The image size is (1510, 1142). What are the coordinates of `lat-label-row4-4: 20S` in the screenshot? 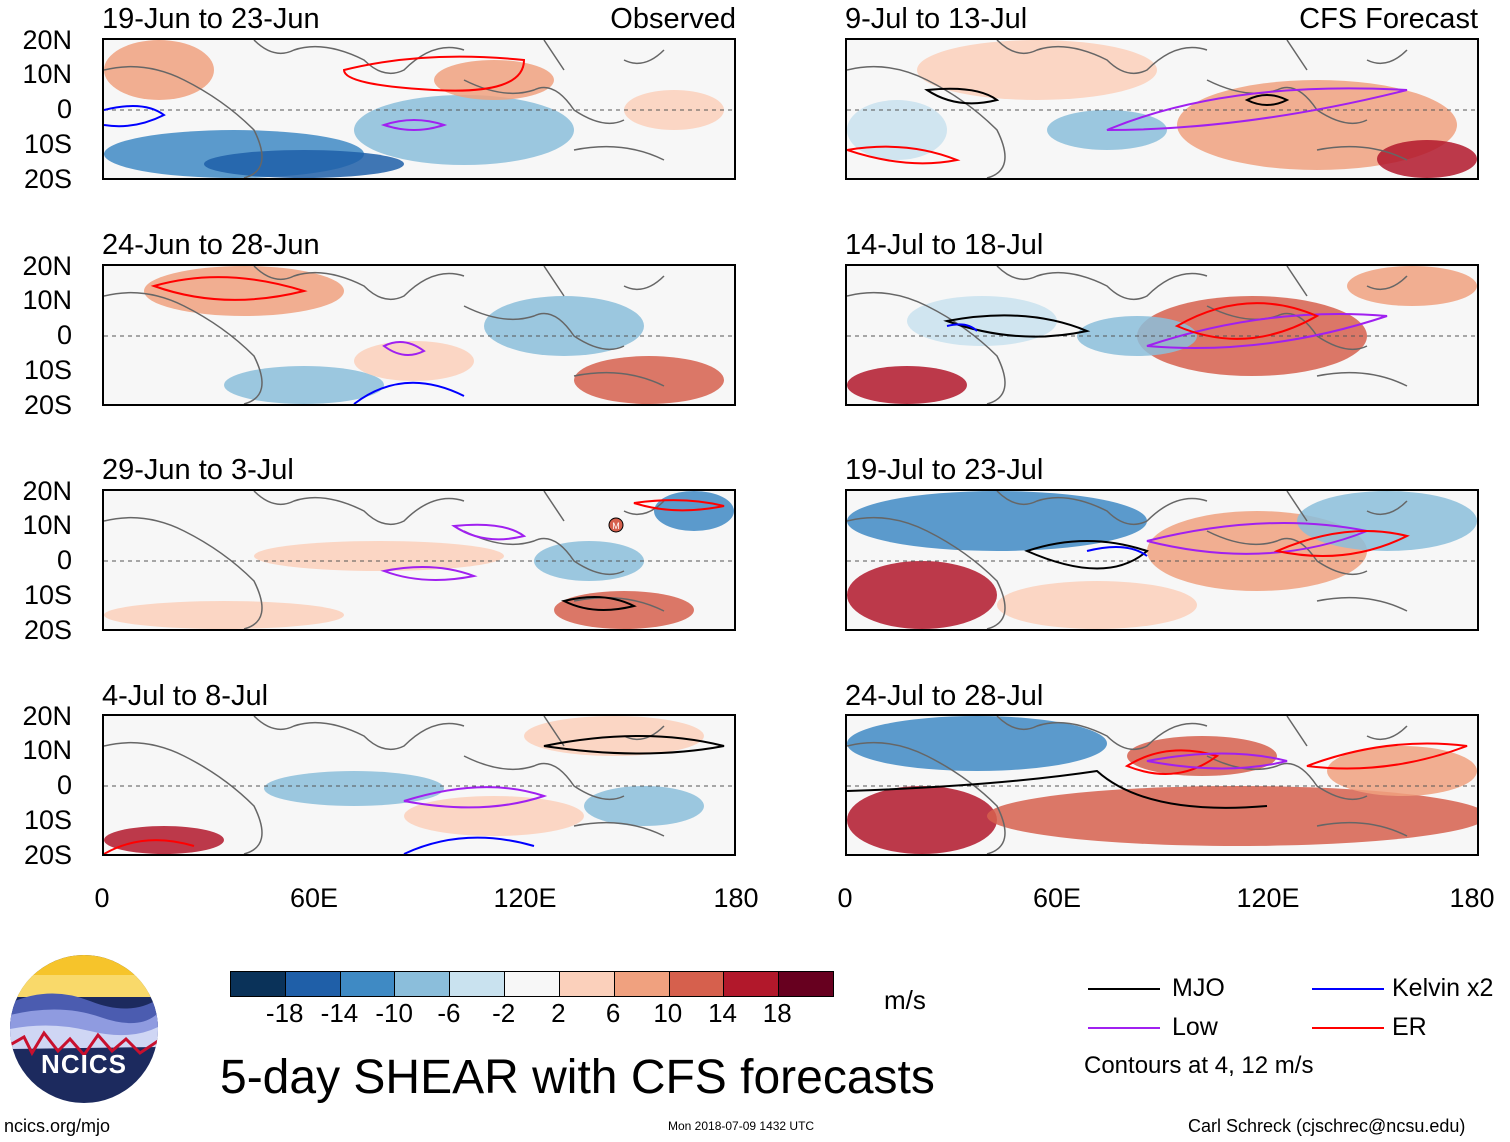 It's located at (47, 855).